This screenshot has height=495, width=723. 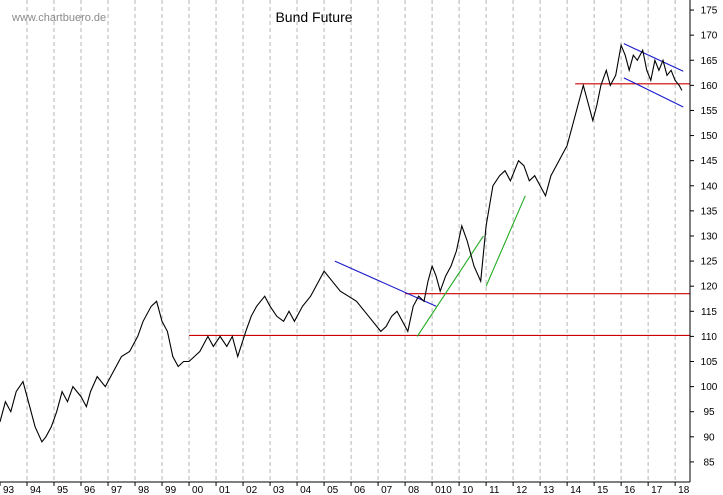 What do you see at coordinates (333, 490) in the screenshot?
I see `x-tick-label-05: 05` at bounding box center [333, 490].